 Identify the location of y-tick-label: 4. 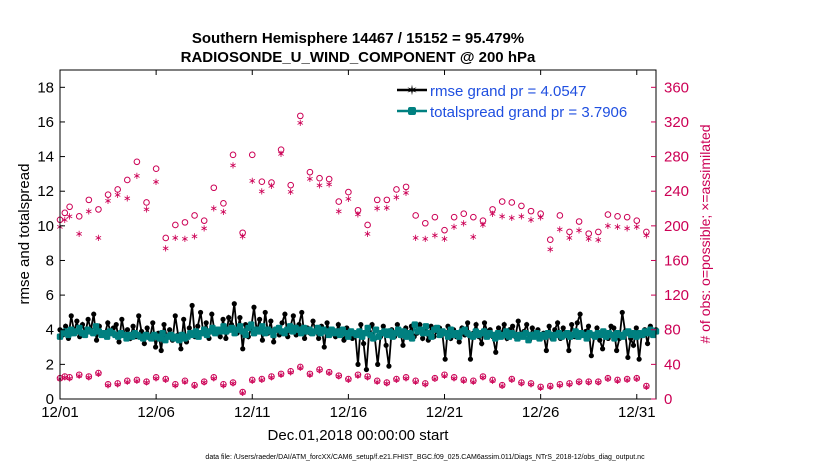
(50, 330).